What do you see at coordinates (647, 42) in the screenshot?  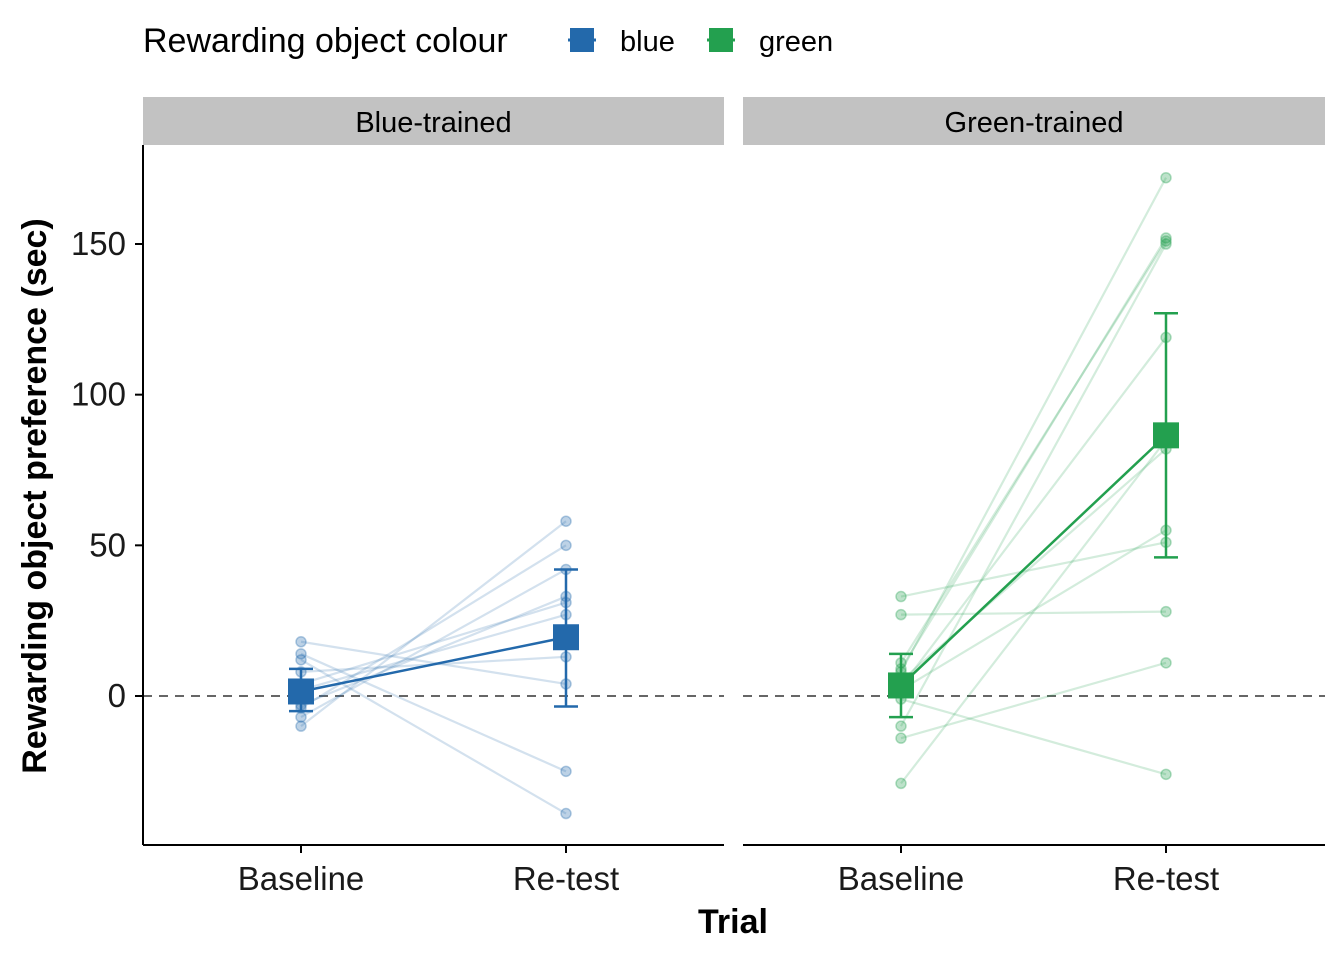 I see `legend-label-blue: blue` at bounding box center [647, 42].